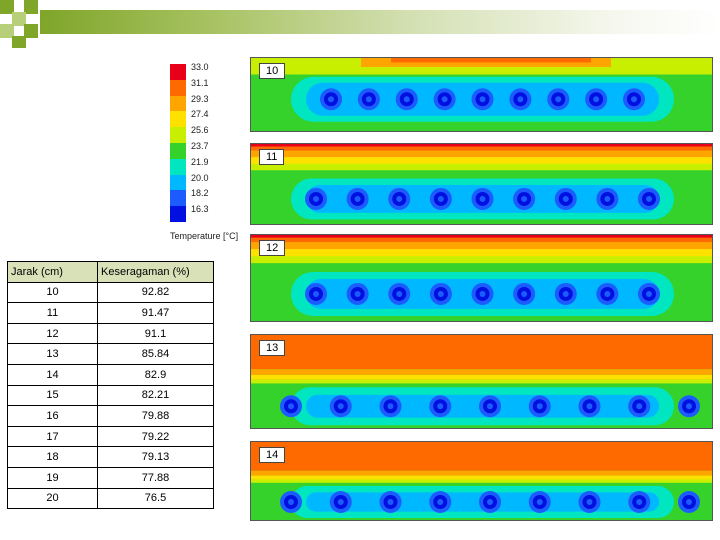  I want to click on cell-uniformity: 91.47, so click(155, 313).